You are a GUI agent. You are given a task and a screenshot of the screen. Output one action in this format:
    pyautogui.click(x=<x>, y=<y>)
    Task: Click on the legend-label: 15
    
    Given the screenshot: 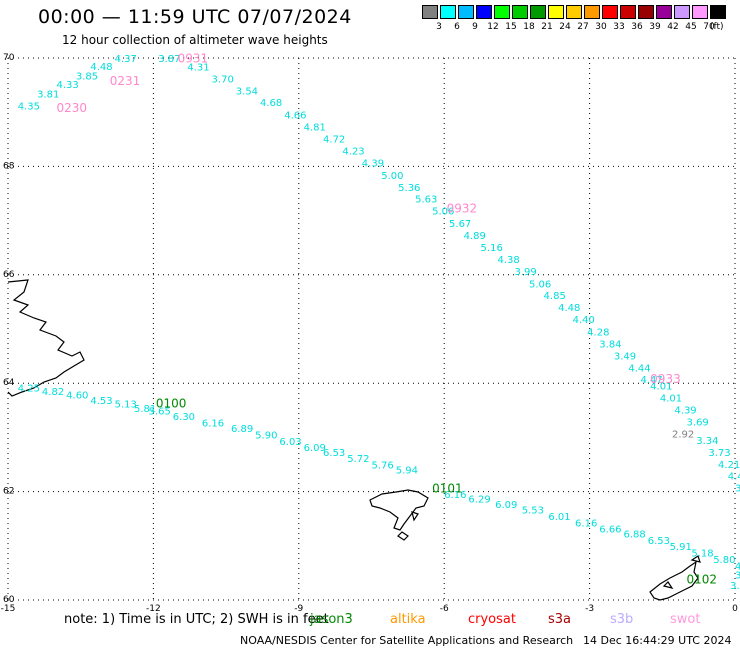 What is the action you would take?
    pyautogui.click(x=511, y=27)
    